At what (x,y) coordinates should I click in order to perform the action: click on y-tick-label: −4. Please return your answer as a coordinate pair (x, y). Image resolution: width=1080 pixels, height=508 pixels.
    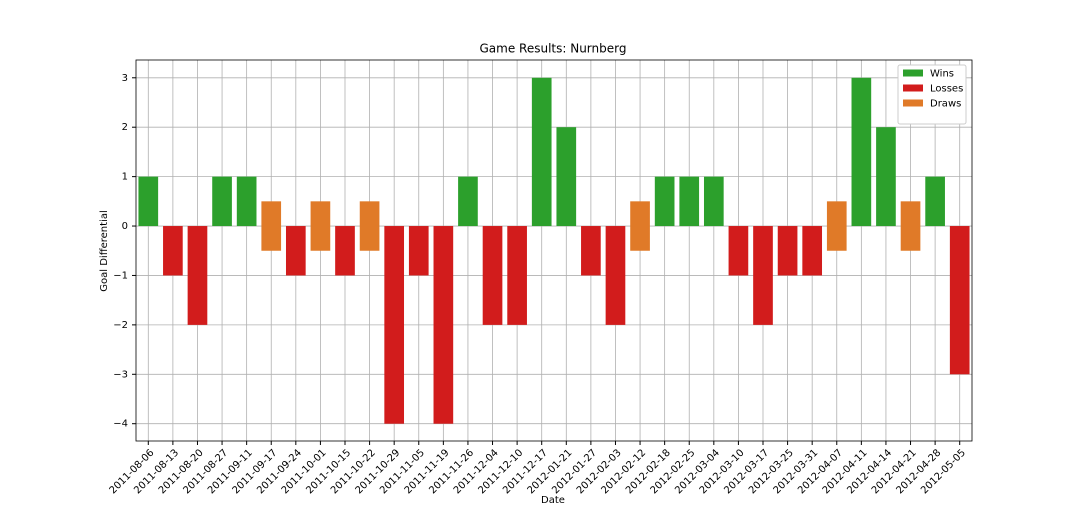
    Looking at the image, I should click on (120, 424).